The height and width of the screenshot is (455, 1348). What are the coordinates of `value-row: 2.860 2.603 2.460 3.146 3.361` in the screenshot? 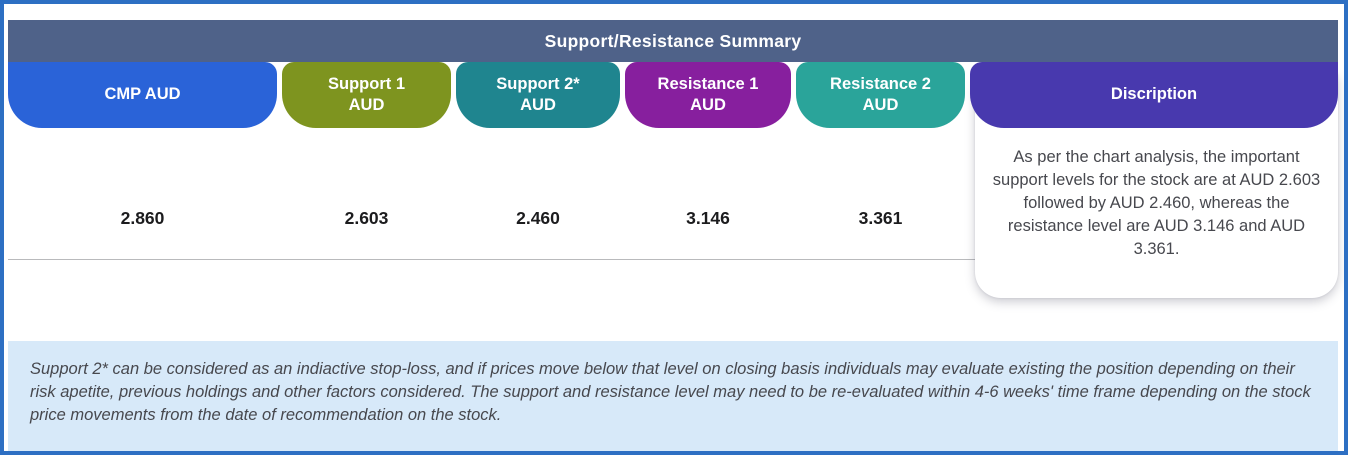 It's located at (673, 218).